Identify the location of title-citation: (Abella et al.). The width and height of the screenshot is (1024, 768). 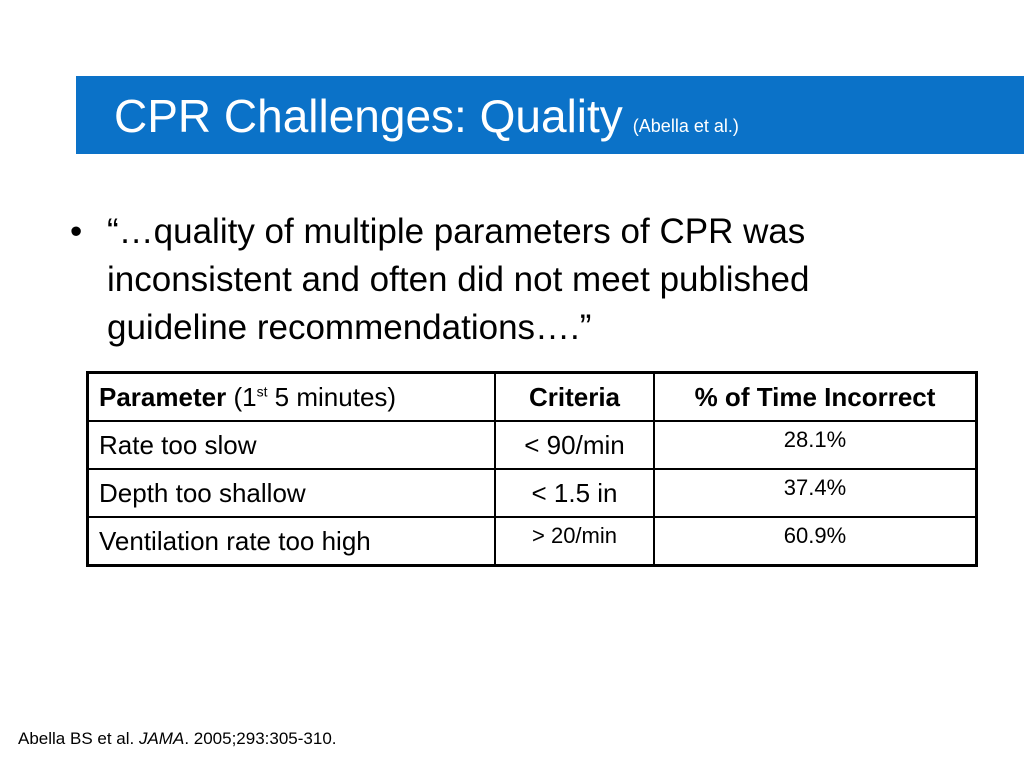
(685, 126).